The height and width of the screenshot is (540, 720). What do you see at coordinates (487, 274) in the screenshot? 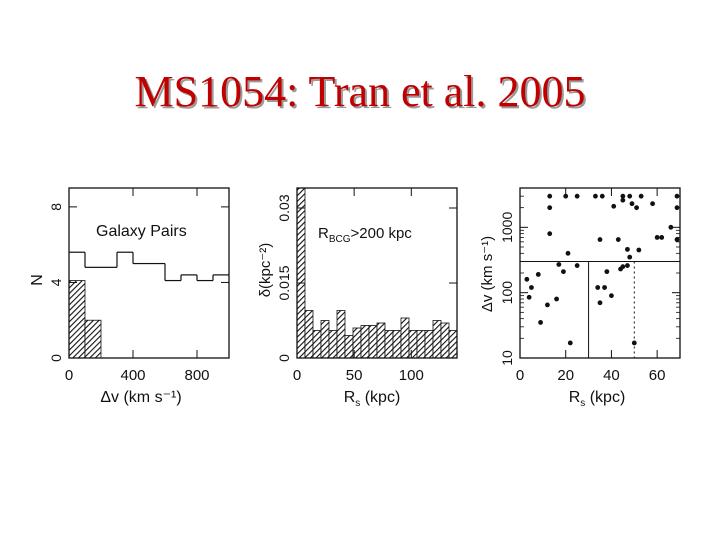
I see `y-axis-label: Δv (km s⁻¹)` at bounding box center [487, 274].